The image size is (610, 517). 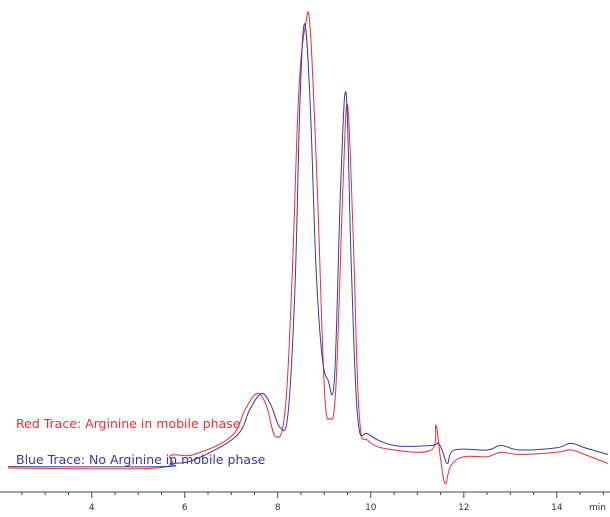 What do you see at coordinates (557, 508) in the screenshot?
I see `x-tick-label: 14` at bounding box center [557, 508].